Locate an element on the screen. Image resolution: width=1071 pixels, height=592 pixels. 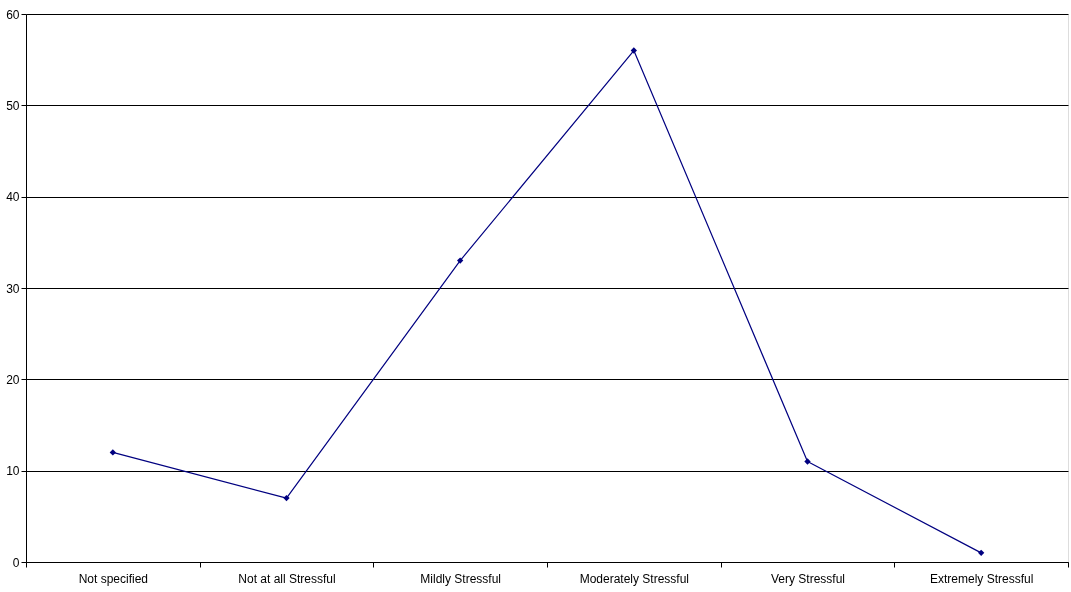
x-tick-label: Not specified is located at coordinates (113, 578).